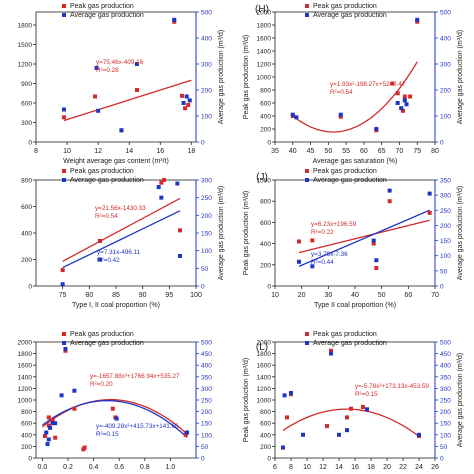 The image size is (474, 474). What do you see at coordinates (445, 435) in the screenshot?
I see `right-y-tick-label: 100` at bounding box center [445, 435].